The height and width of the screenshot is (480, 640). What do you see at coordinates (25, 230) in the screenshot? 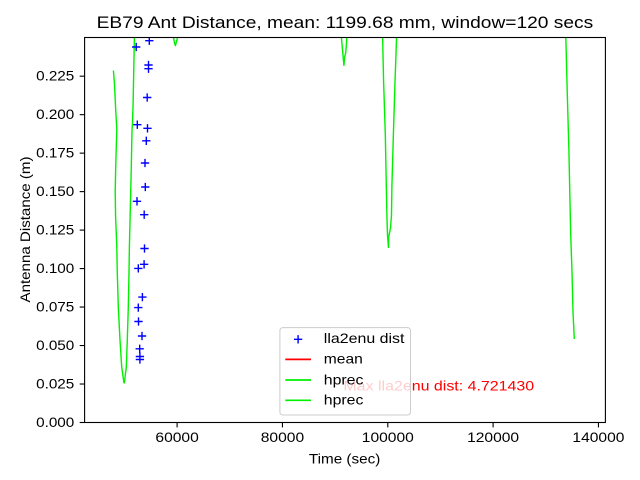
I see `svg-text: Antenna Distance (m)` at bounding box center [25, 230].